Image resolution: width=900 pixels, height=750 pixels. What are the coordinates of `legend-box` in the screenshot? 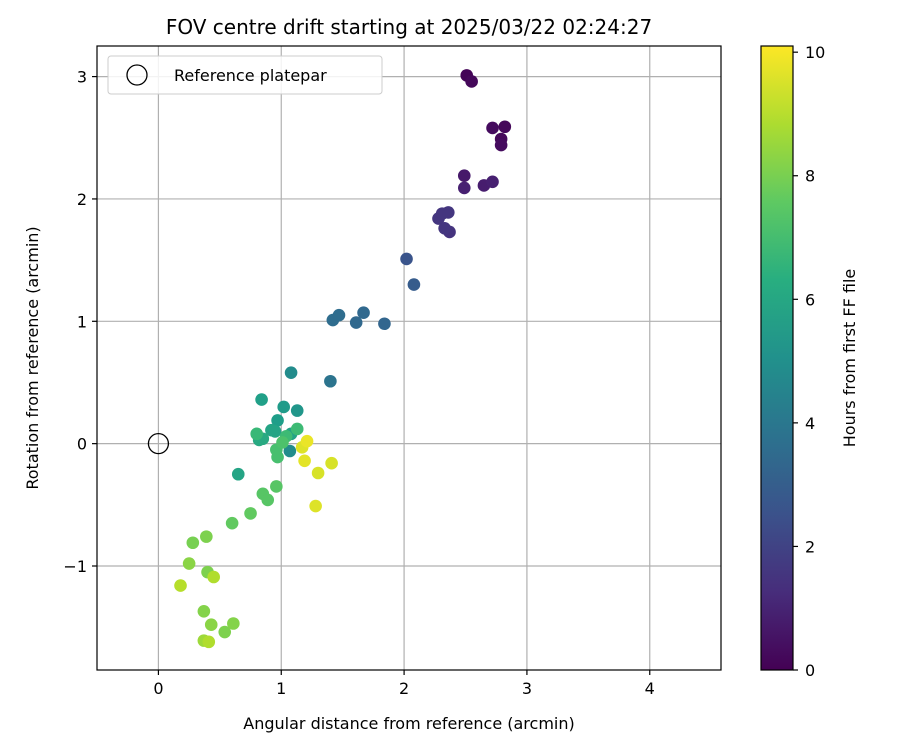 It's located at (245, 75).